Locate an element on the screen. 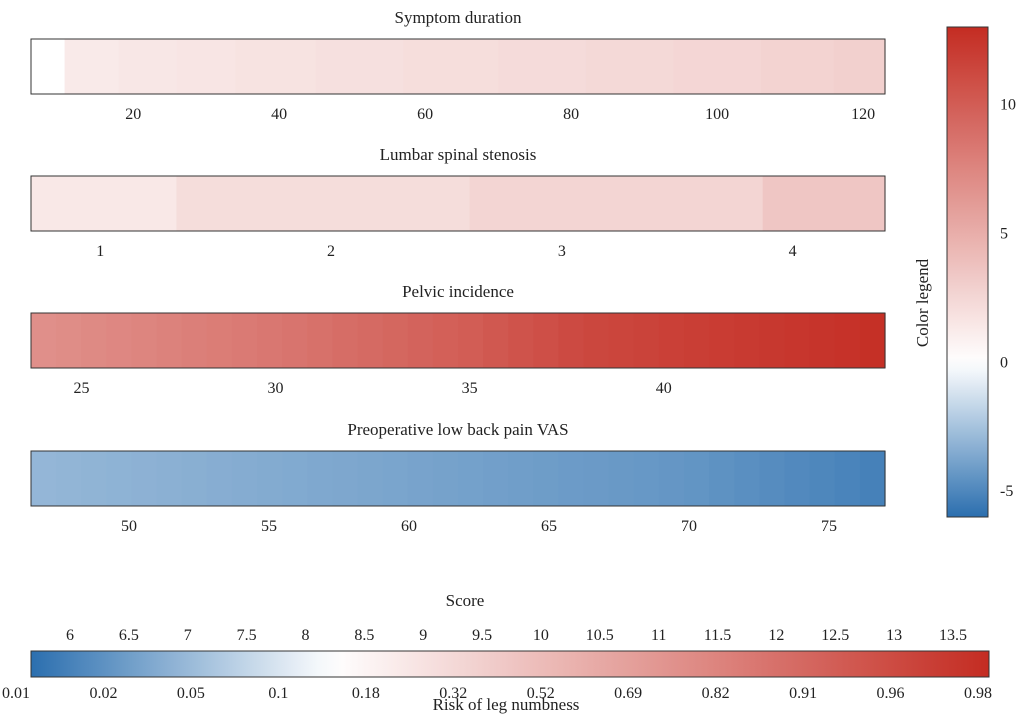  panel-tick-label: 40 is located at coordinates (664, 388).